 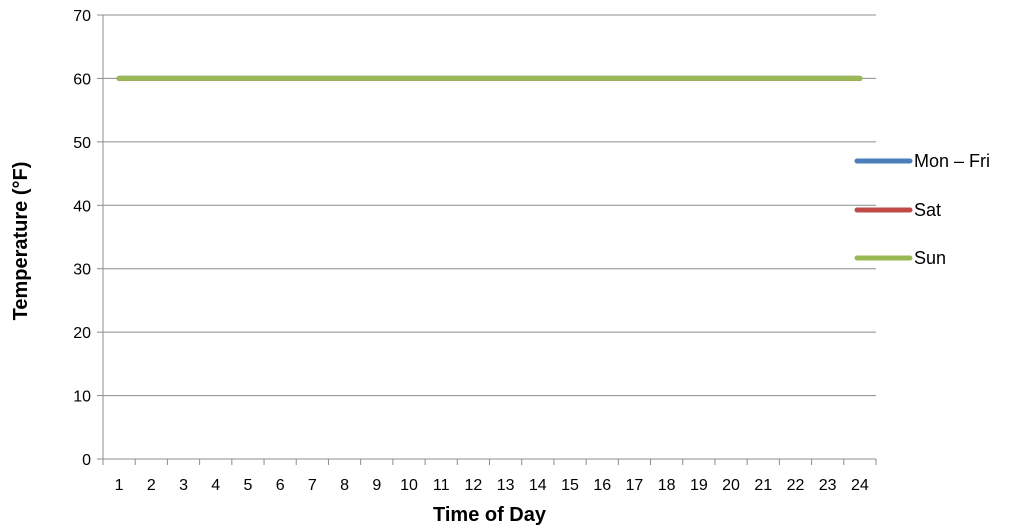 What do you see at coordinates (21, 241) in the screenshot?
I see `y-axis-title: Temperature (°F)` at bounding box center [21, 241].